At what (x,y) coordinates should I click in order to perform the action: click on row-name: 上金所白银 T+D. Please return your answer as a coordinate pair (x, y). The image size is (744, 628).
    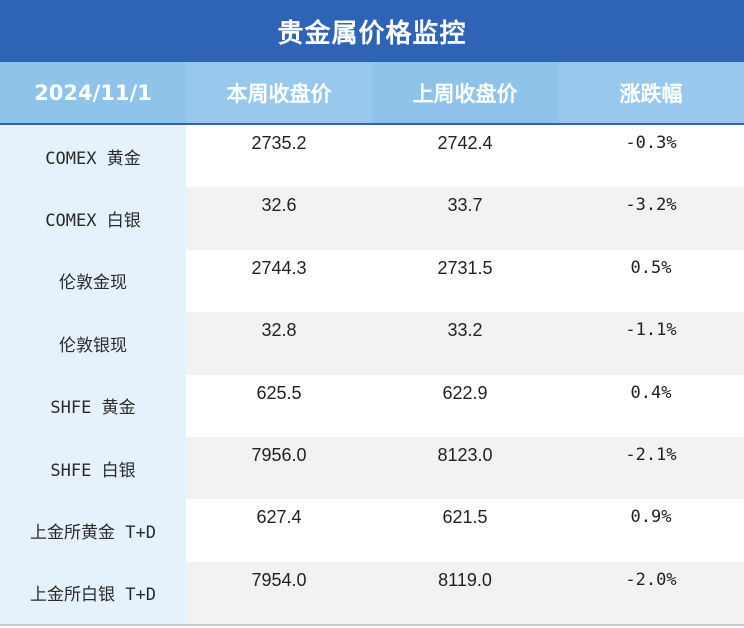
    Looking at the image, I should click on (93, 593).